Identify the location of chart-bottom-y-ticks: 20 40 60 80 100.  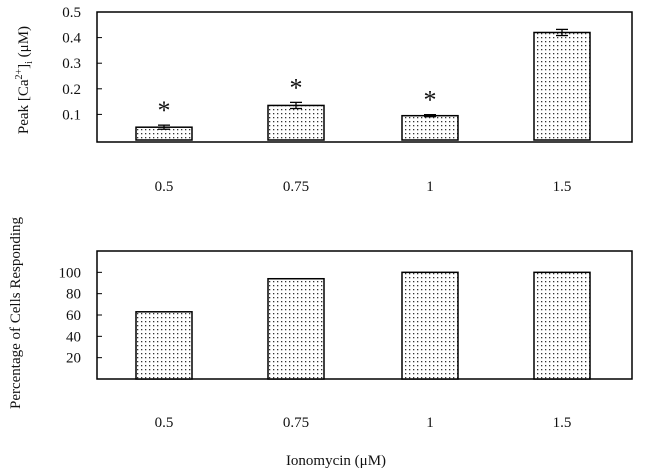
(80, 316).